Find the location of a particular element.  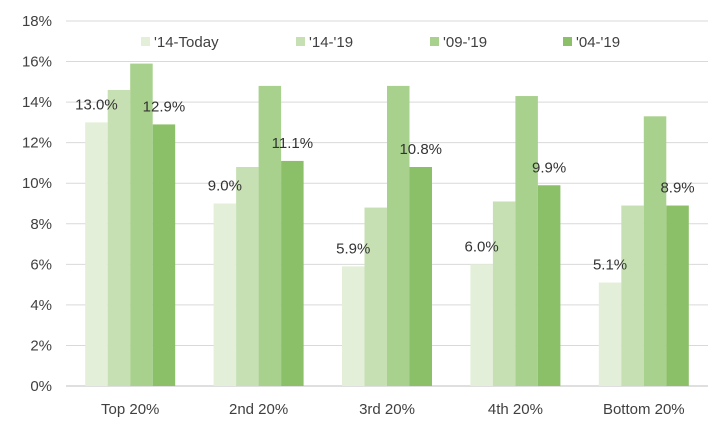

y-tick-label: 2% is located at coordinates (41, 345).